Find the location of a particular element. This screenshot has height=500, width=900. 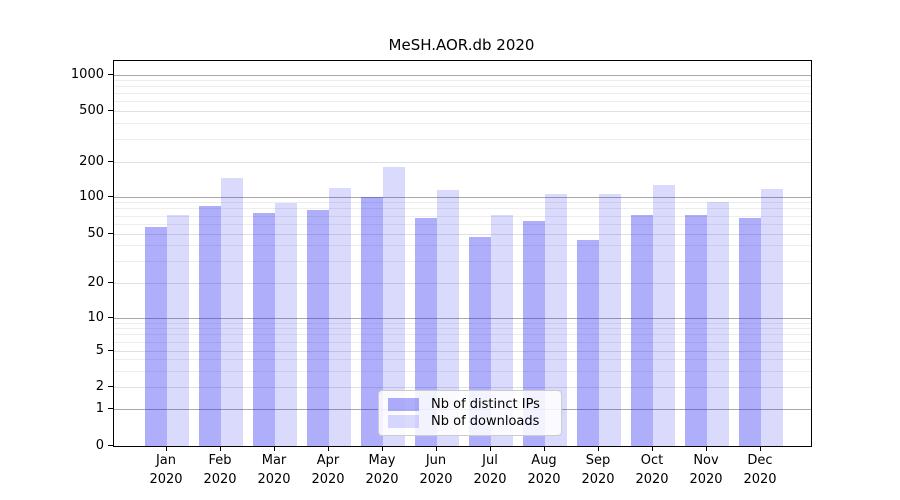

x-tick-label: Oct 2020 is located at coordinates (652, 470).